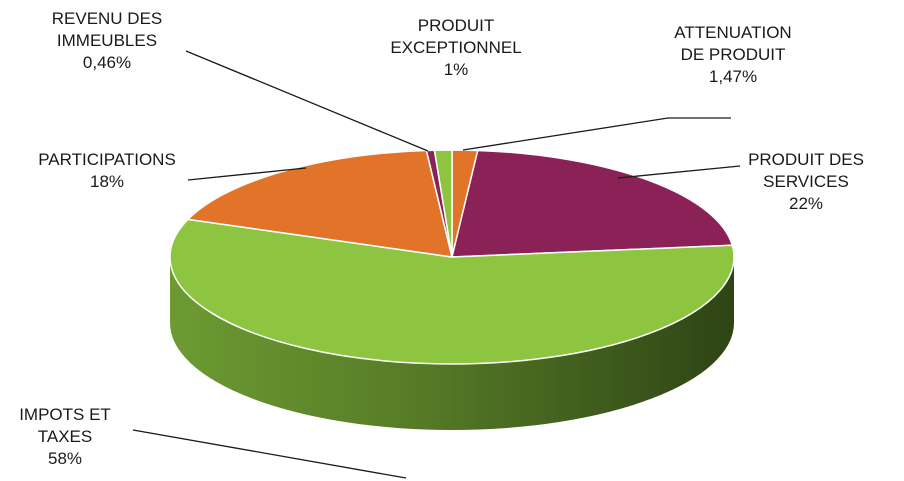 This screenshot has width=904, height=481. Describe the element at coordinates (65, 436) in the screenshot. I see `slice-label-2-line-1: TAXES` at that location.